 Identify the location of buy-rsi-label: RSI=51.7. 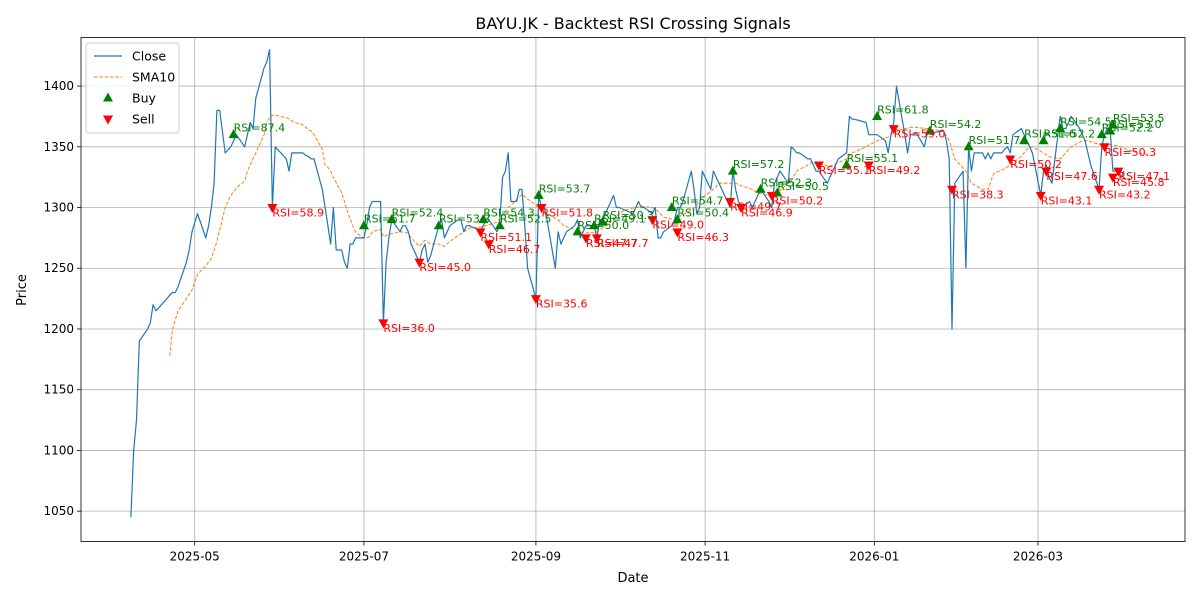
(390, 219).